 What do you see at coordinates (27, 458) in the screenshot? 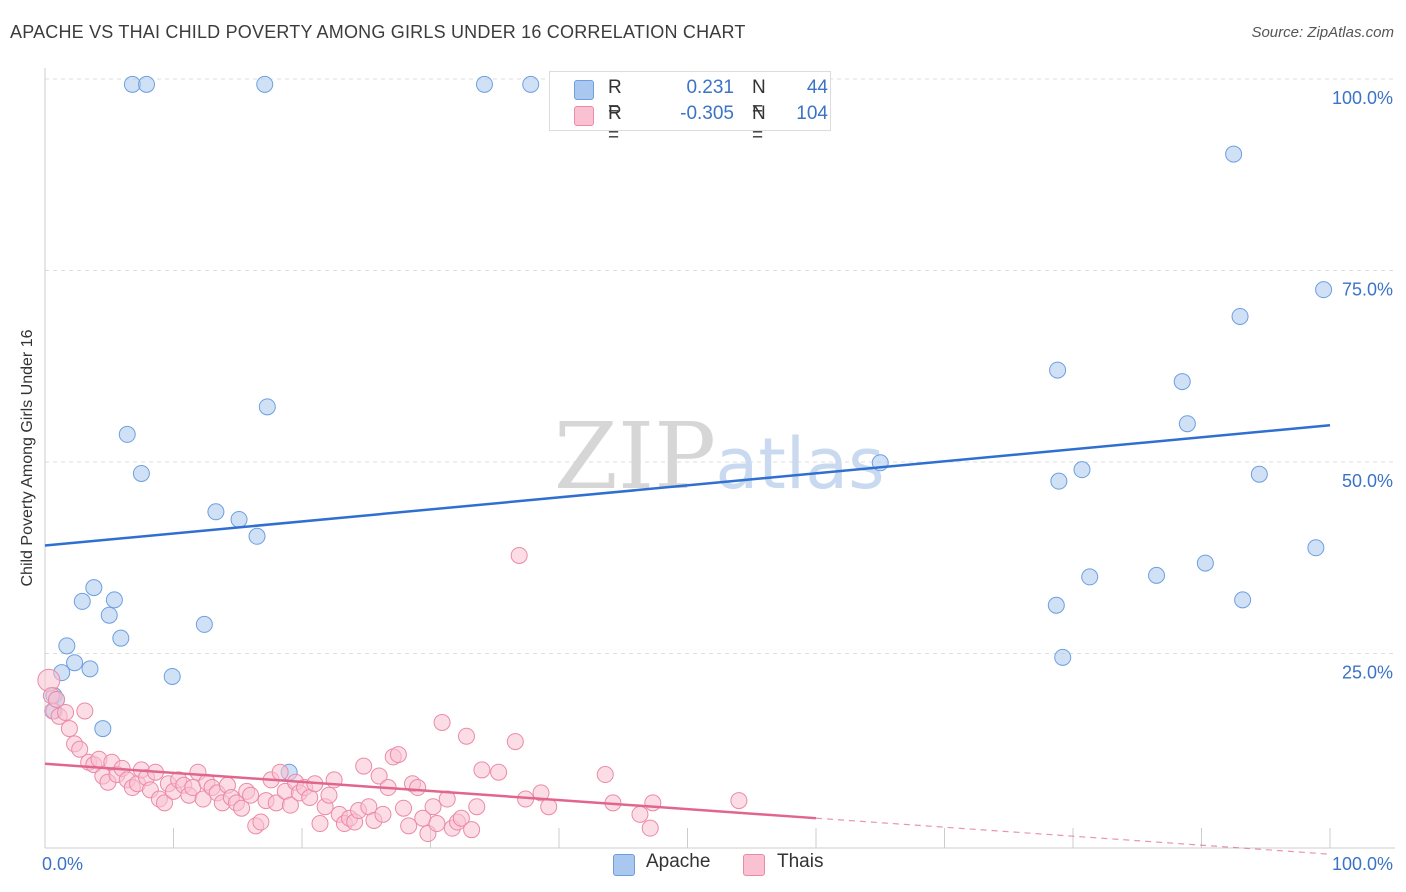
I see `y-axis-label: Child Poverty Among Girls Under 16` at bounding box center [27, 458].